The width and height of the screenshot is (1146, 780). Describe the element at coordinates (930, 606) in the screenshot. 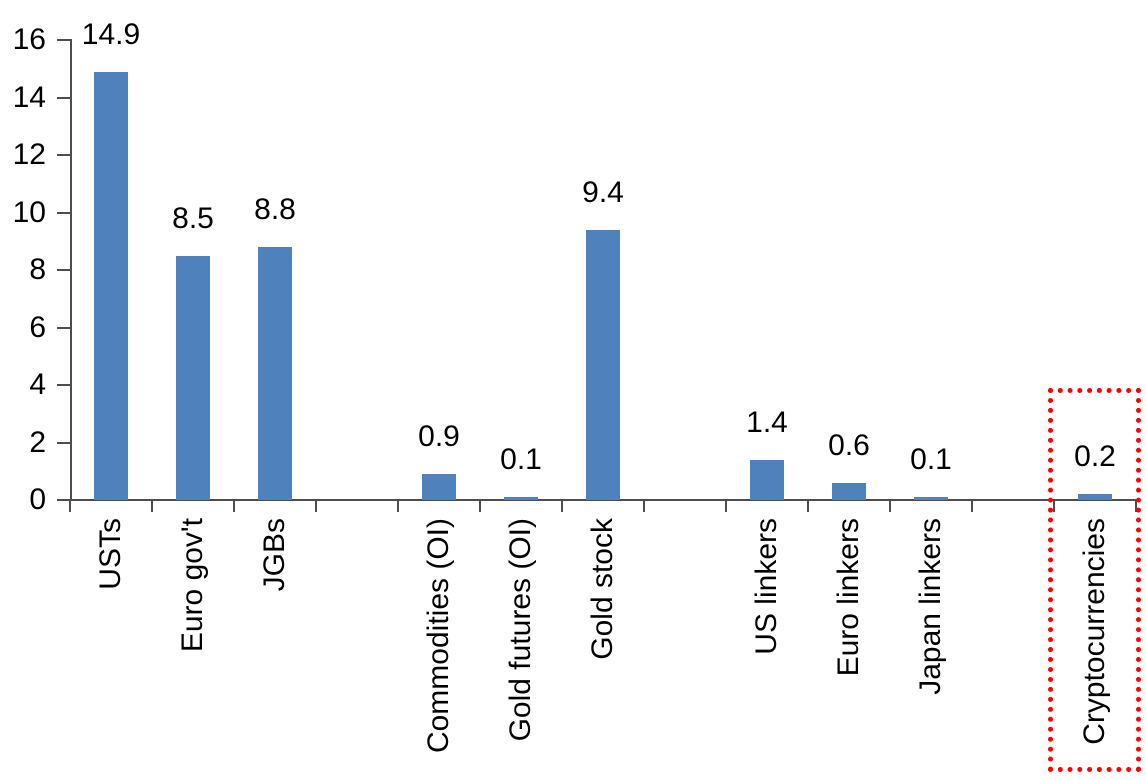

I see `category-label-japan-linkers: Japan linkers` at that location.